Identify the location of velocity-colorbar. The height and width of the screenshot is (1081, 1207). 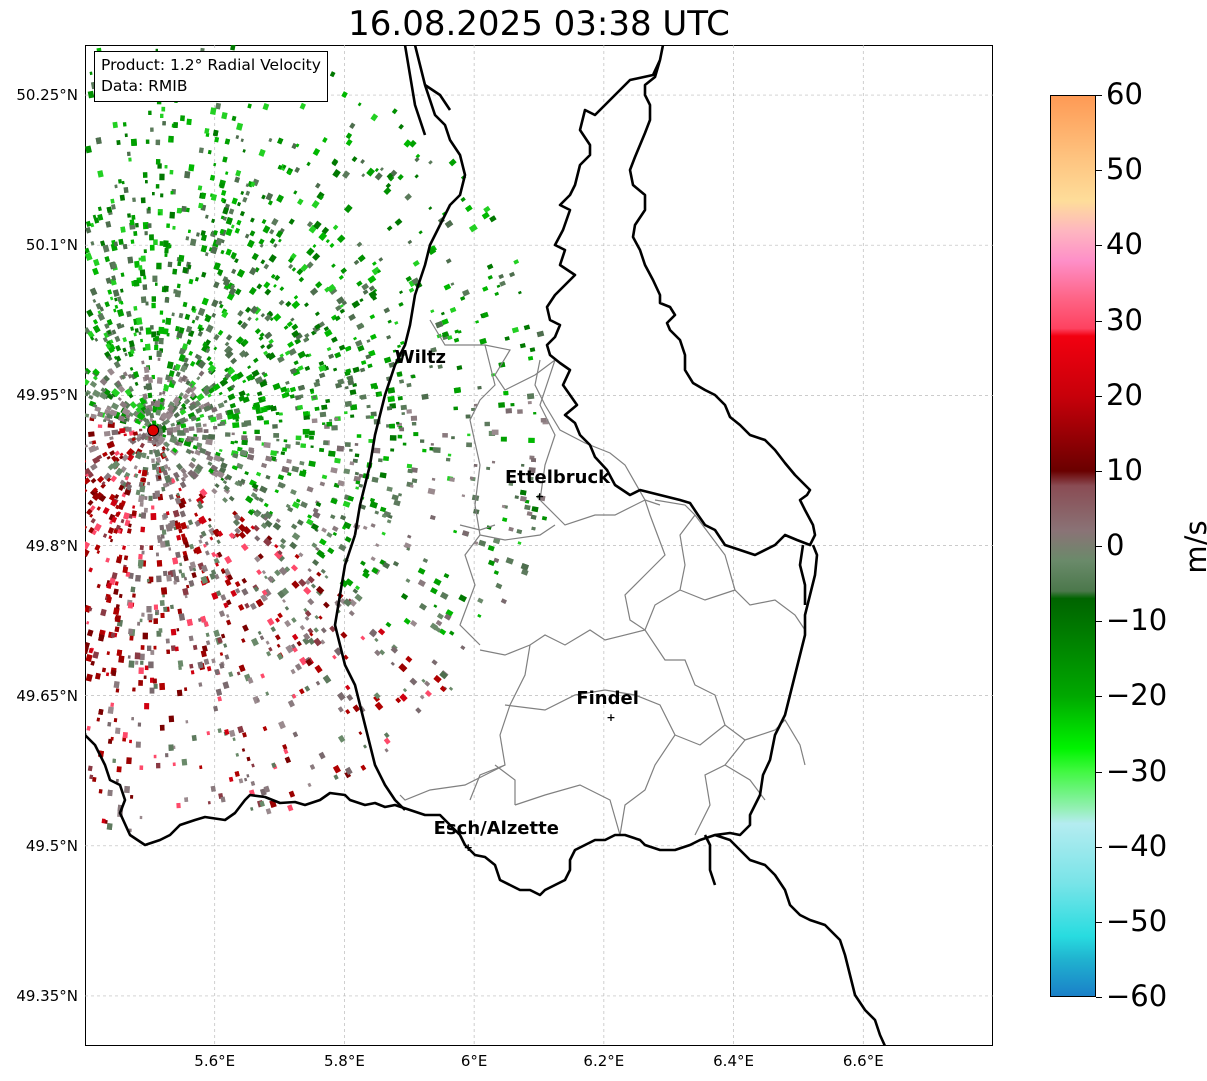
(1073, 546).